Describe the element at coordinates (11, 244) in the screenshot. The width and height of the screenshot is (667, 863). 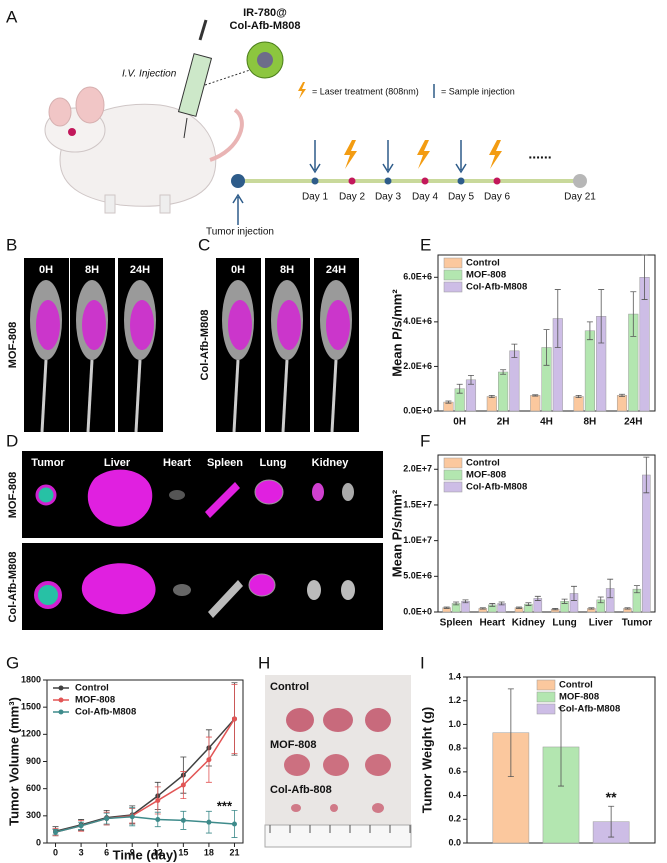
I see `panel-label: B` at that location.